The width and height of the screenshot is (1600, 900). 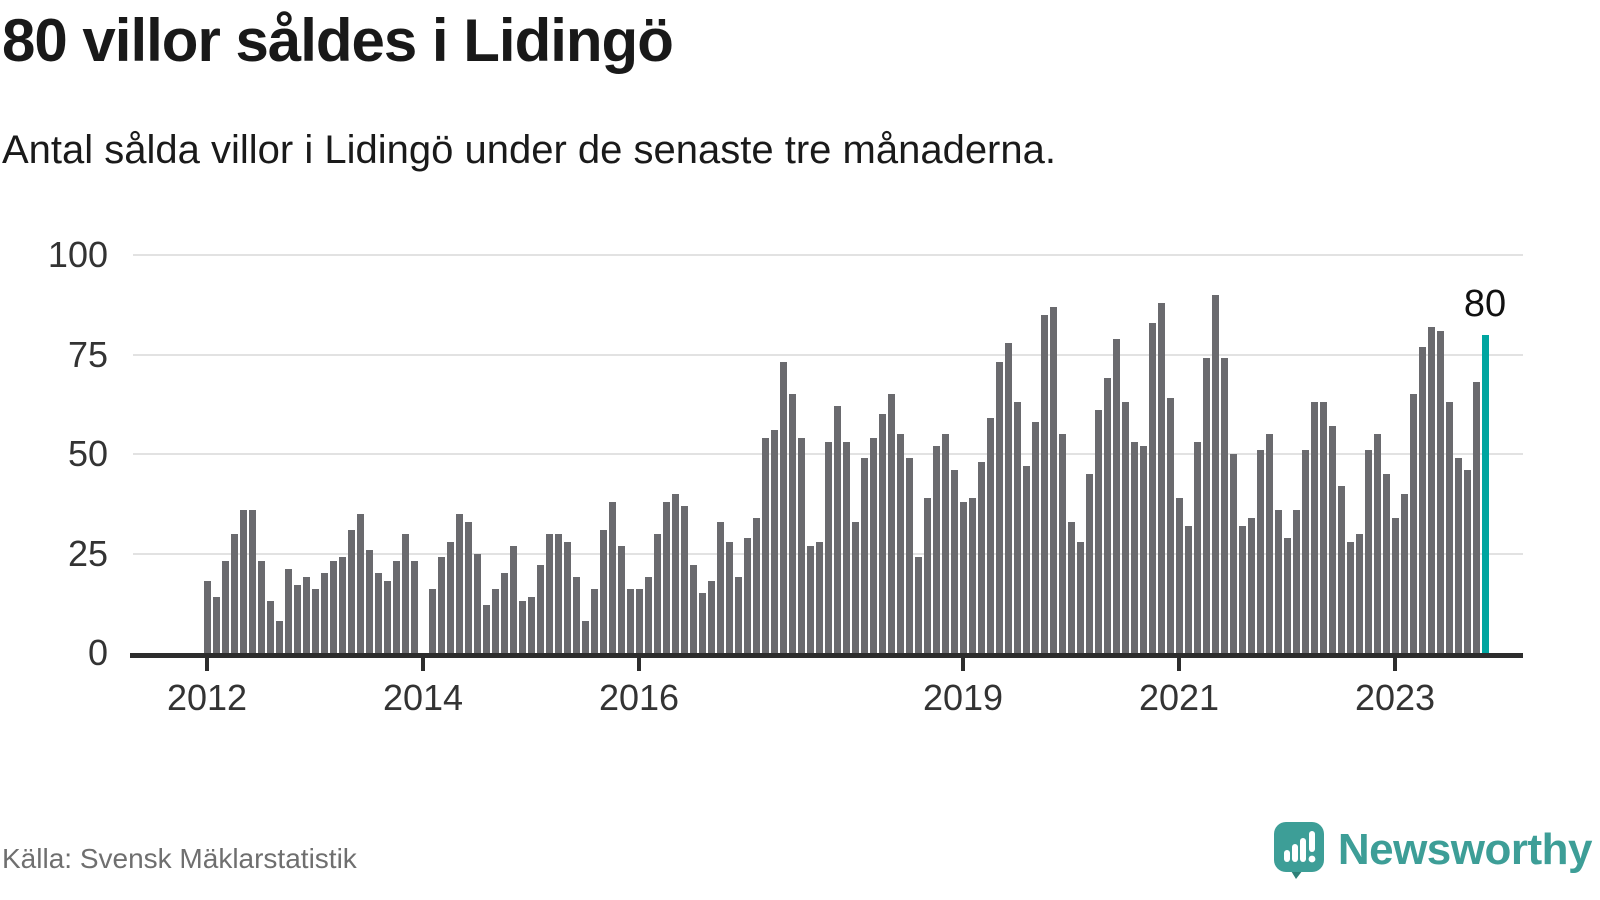 What do you see at coordinates (87, 553) in the screenshot?
I see `y-axis-label: 25` at bounding box center [87, 553].